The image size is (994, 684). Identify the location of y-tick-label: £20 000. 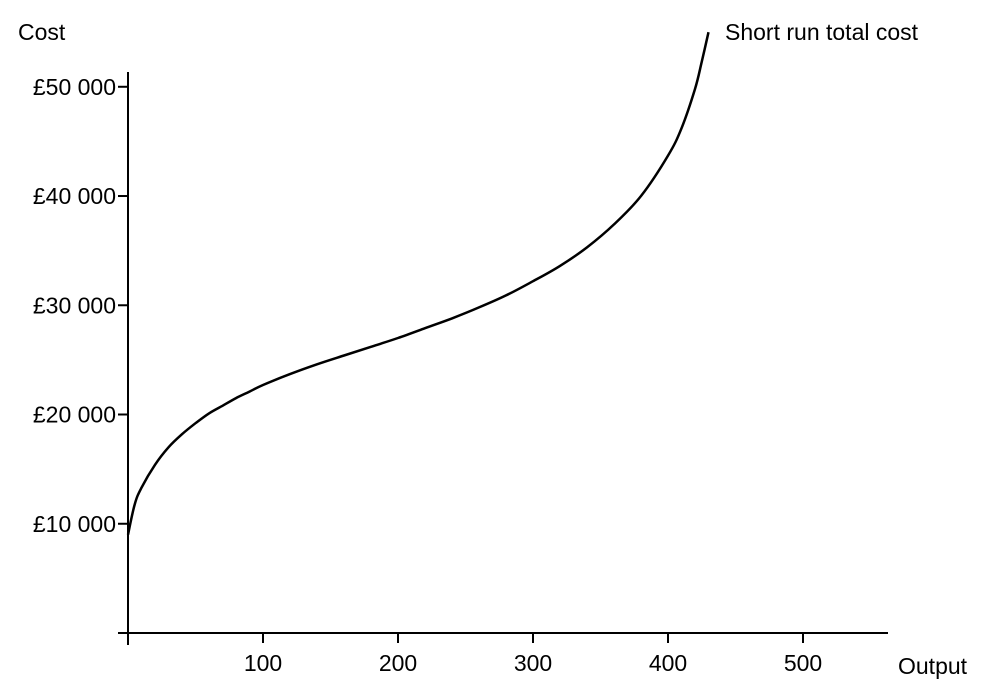
(74, 415).